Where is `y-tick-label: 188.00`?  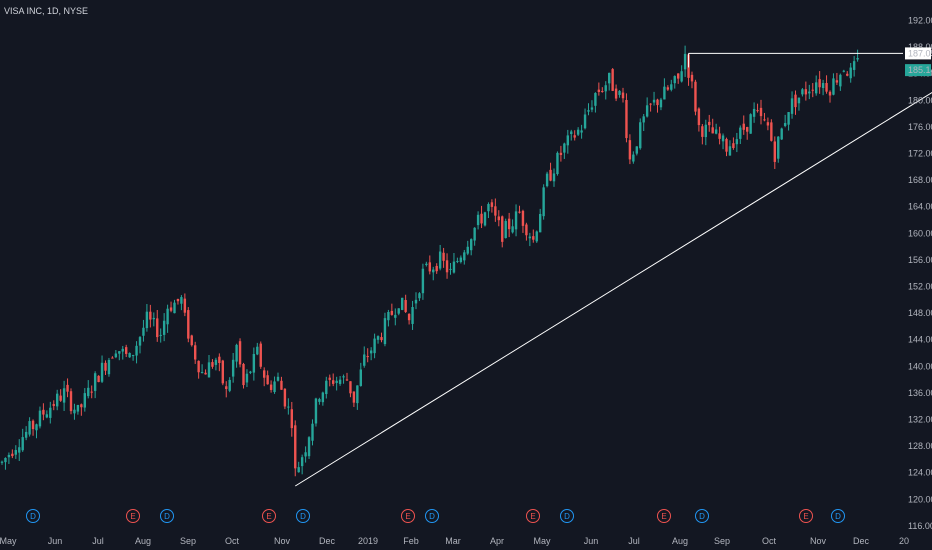 y-tick-label: 188.00 is located at coordinates (920, 47).